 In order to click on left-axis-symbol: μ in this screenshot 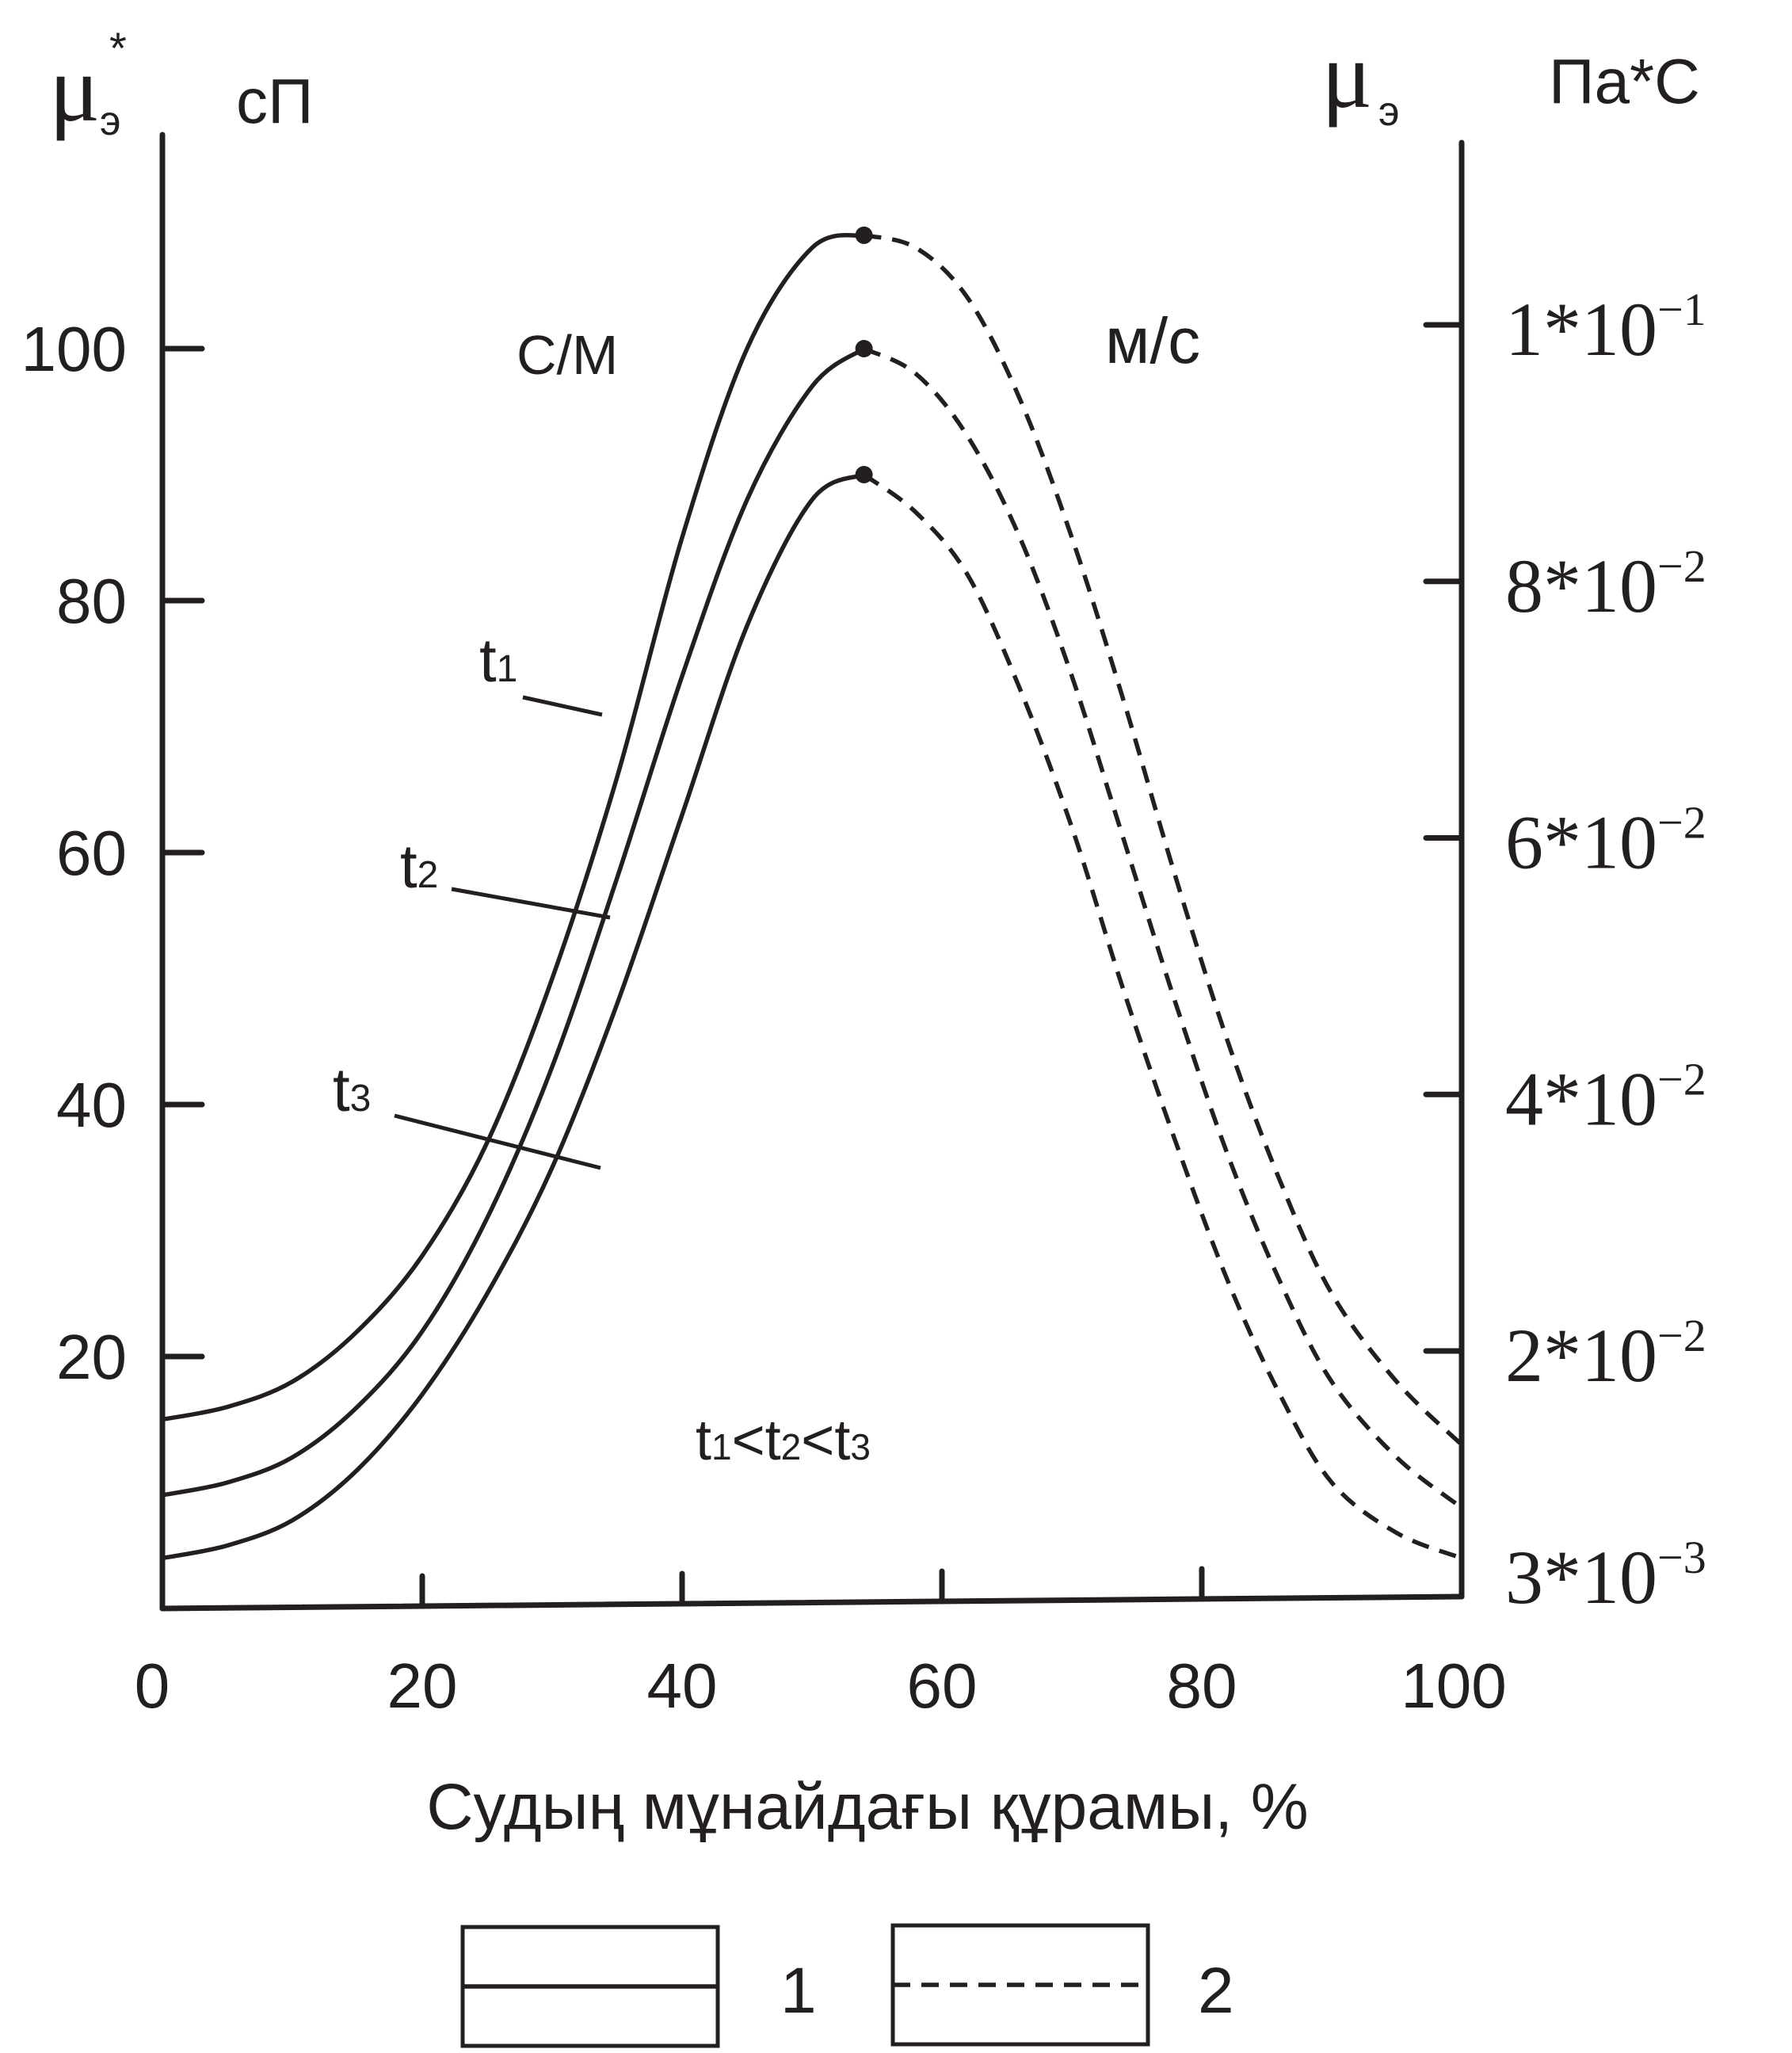, I will do `click(74, 88)`.